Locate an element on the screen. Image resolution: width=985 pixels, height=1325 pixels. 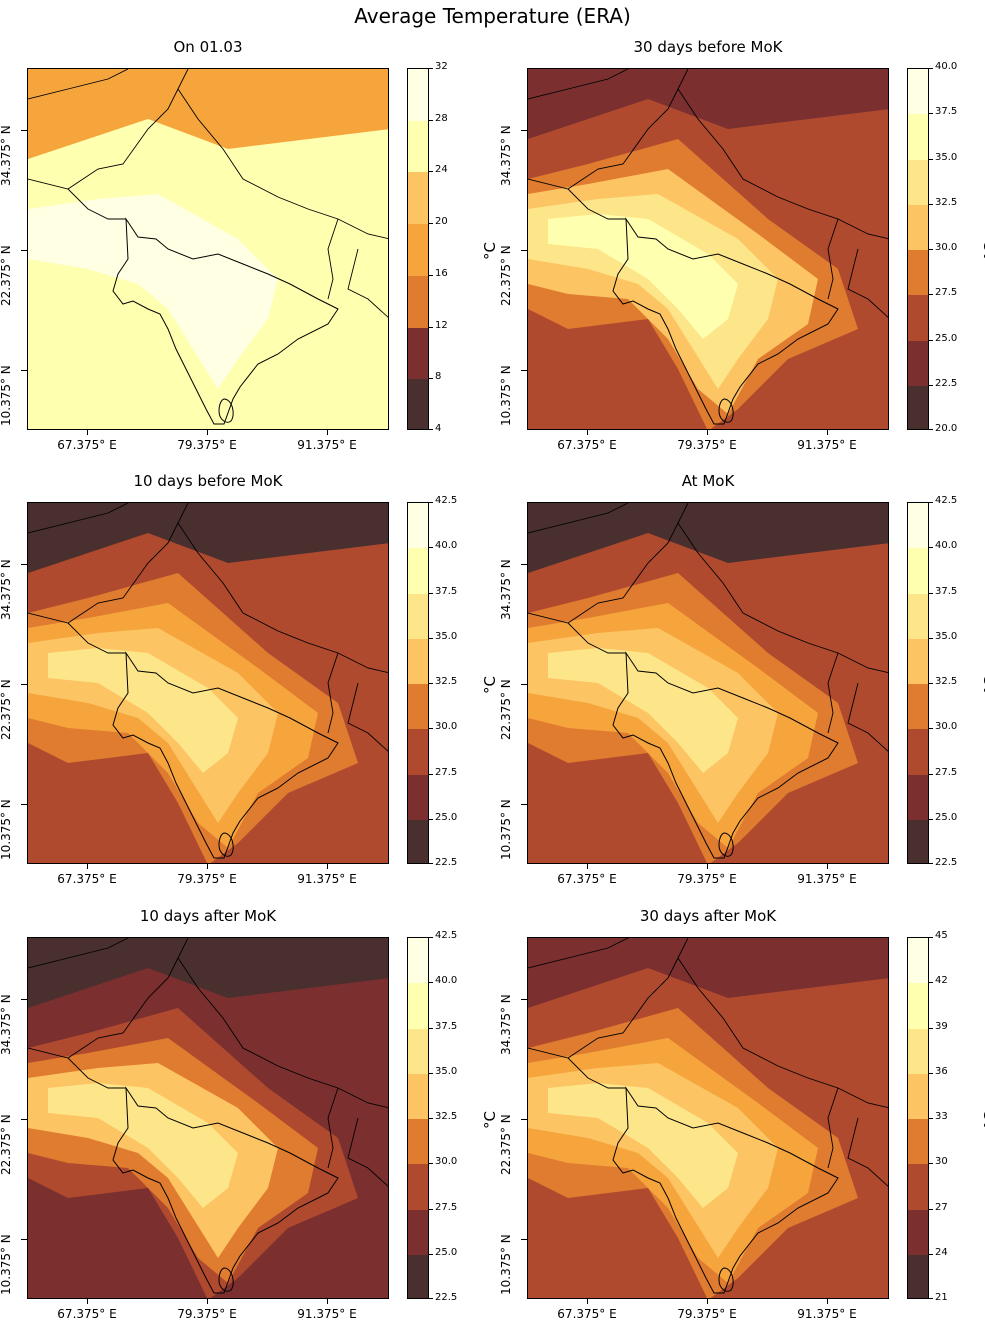
panel-title: 30 days after MoK is located at coordinates (708, 916).